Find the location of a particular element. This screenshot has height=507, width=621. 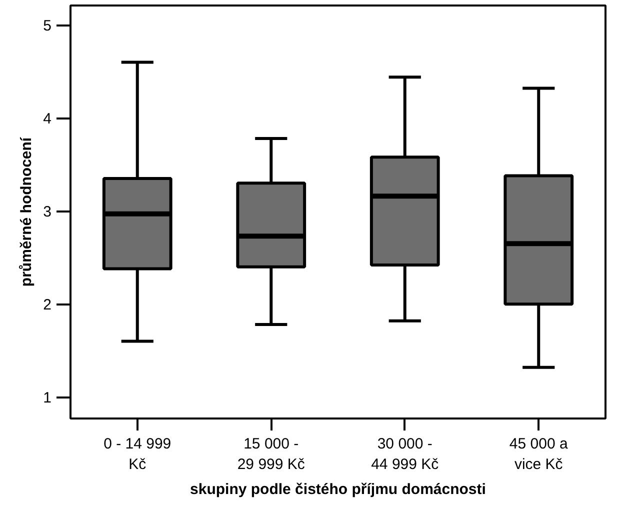

x-tick-label: 45 000 a vice Kč is located at coordinates (538, 454).